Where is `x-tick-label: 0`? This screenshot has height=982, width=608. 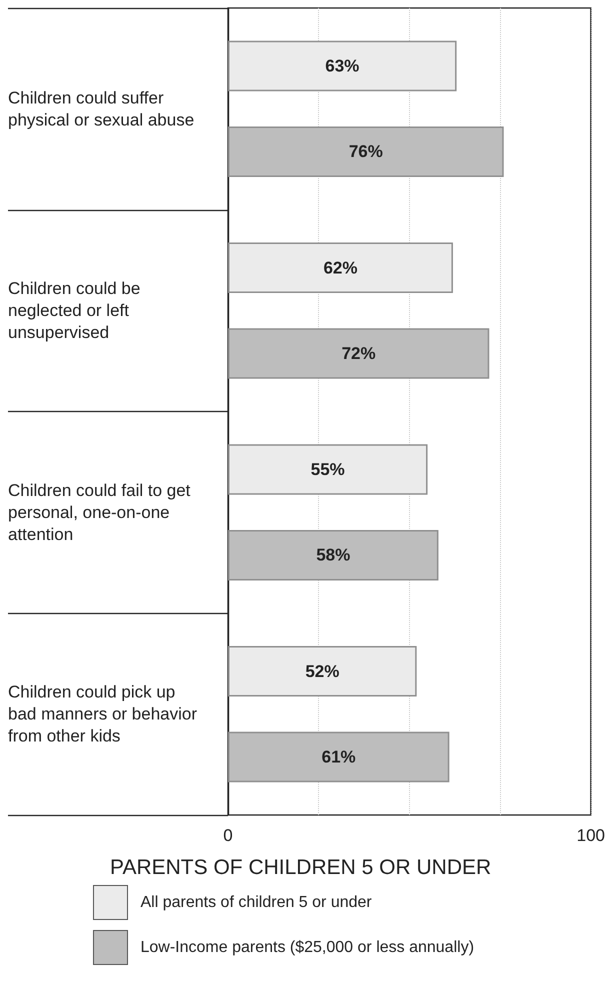
x-tick-label: 0 is located at coordinates (228, 835).